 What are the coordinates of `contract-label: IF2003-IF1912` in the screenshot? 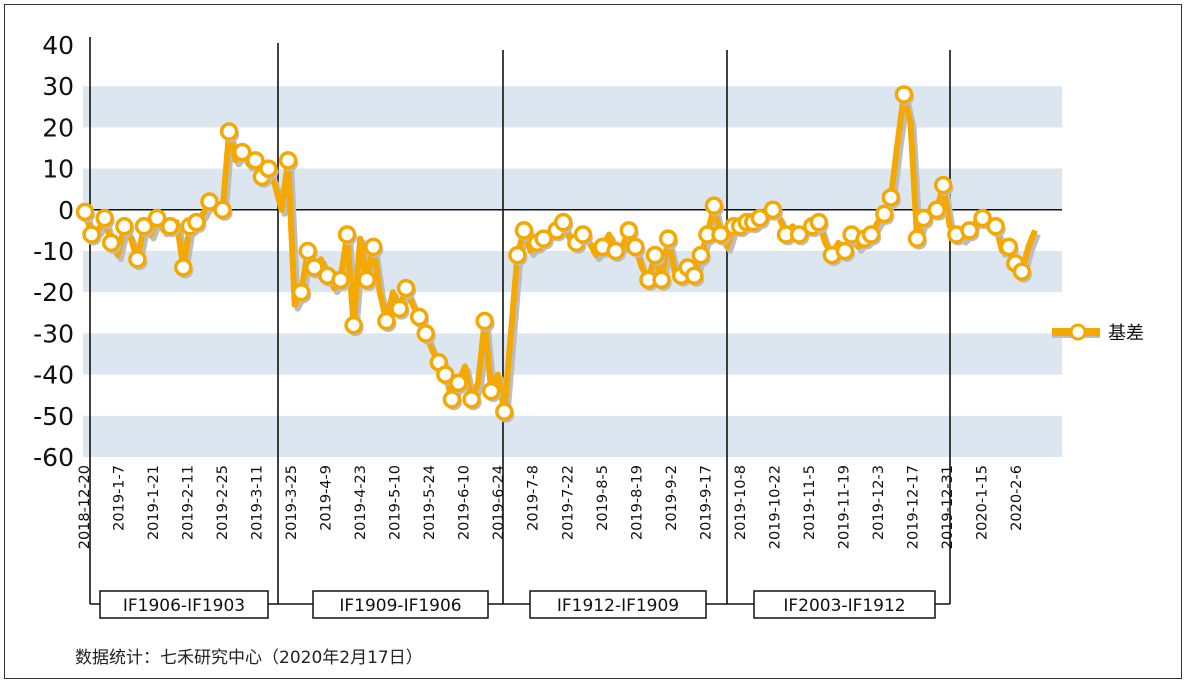 It's located at (838, 604).